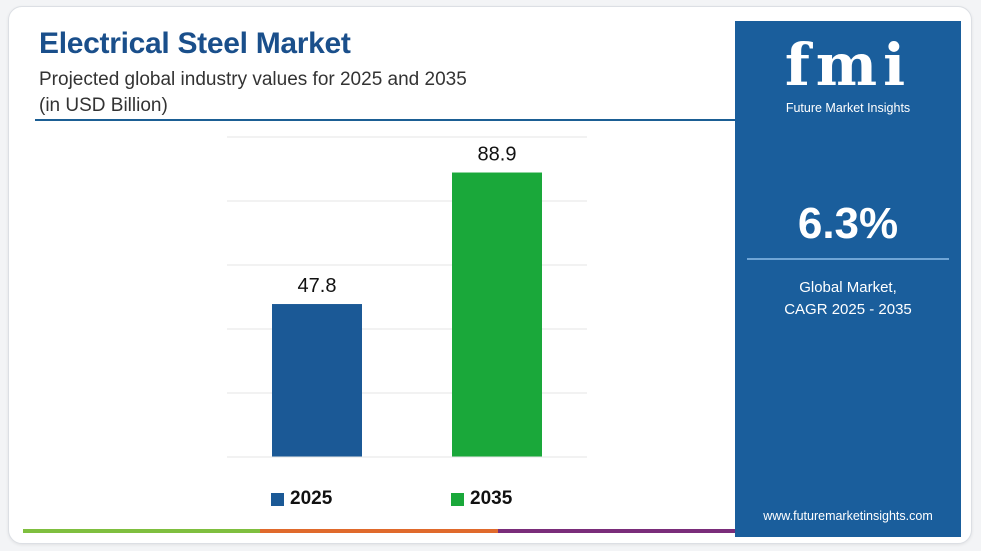 The height and width of the screenshot is (551, 981). Describe the element at coordinates (848, 299) in the screenshot. I see `cagr-label: Global Market, CAGR 2025 - 2035` at that location.